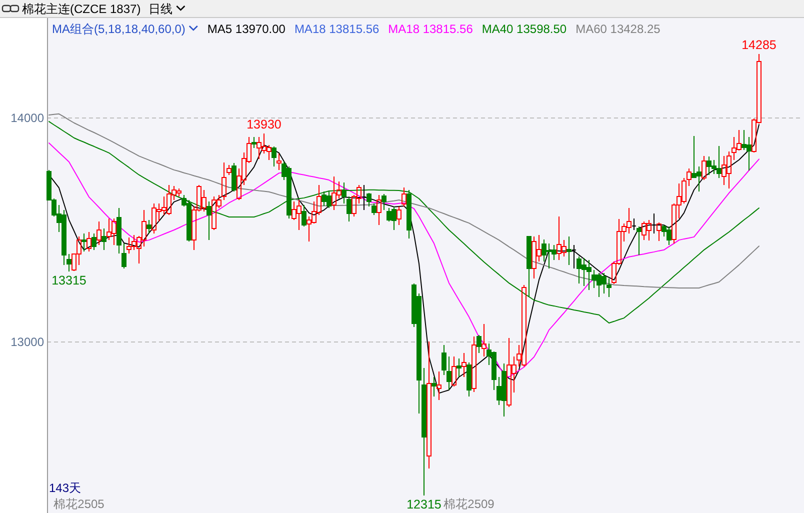 This screenshot has height=513, width=804. I want to click on text: MA18 13815.56, so click(431, 29).